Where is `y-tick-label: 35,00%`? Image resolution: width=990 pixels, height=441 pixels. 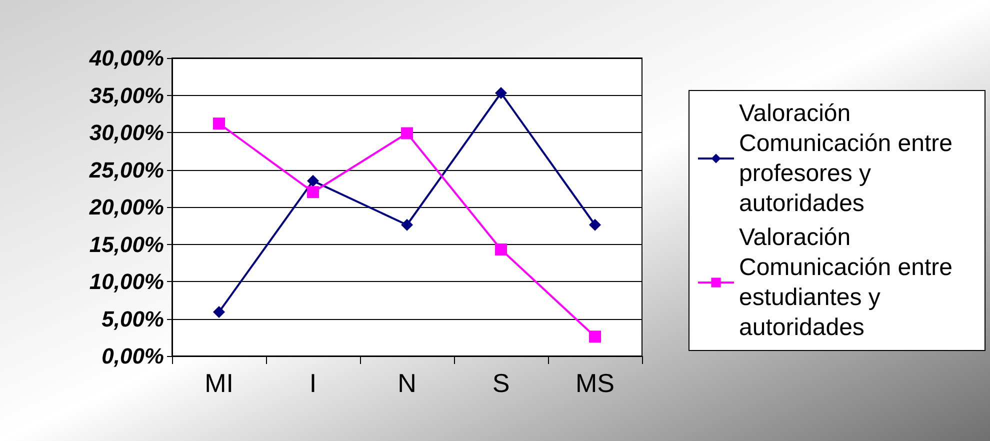
y-tick-label: 35,00% is located at coordinates (126, 95).